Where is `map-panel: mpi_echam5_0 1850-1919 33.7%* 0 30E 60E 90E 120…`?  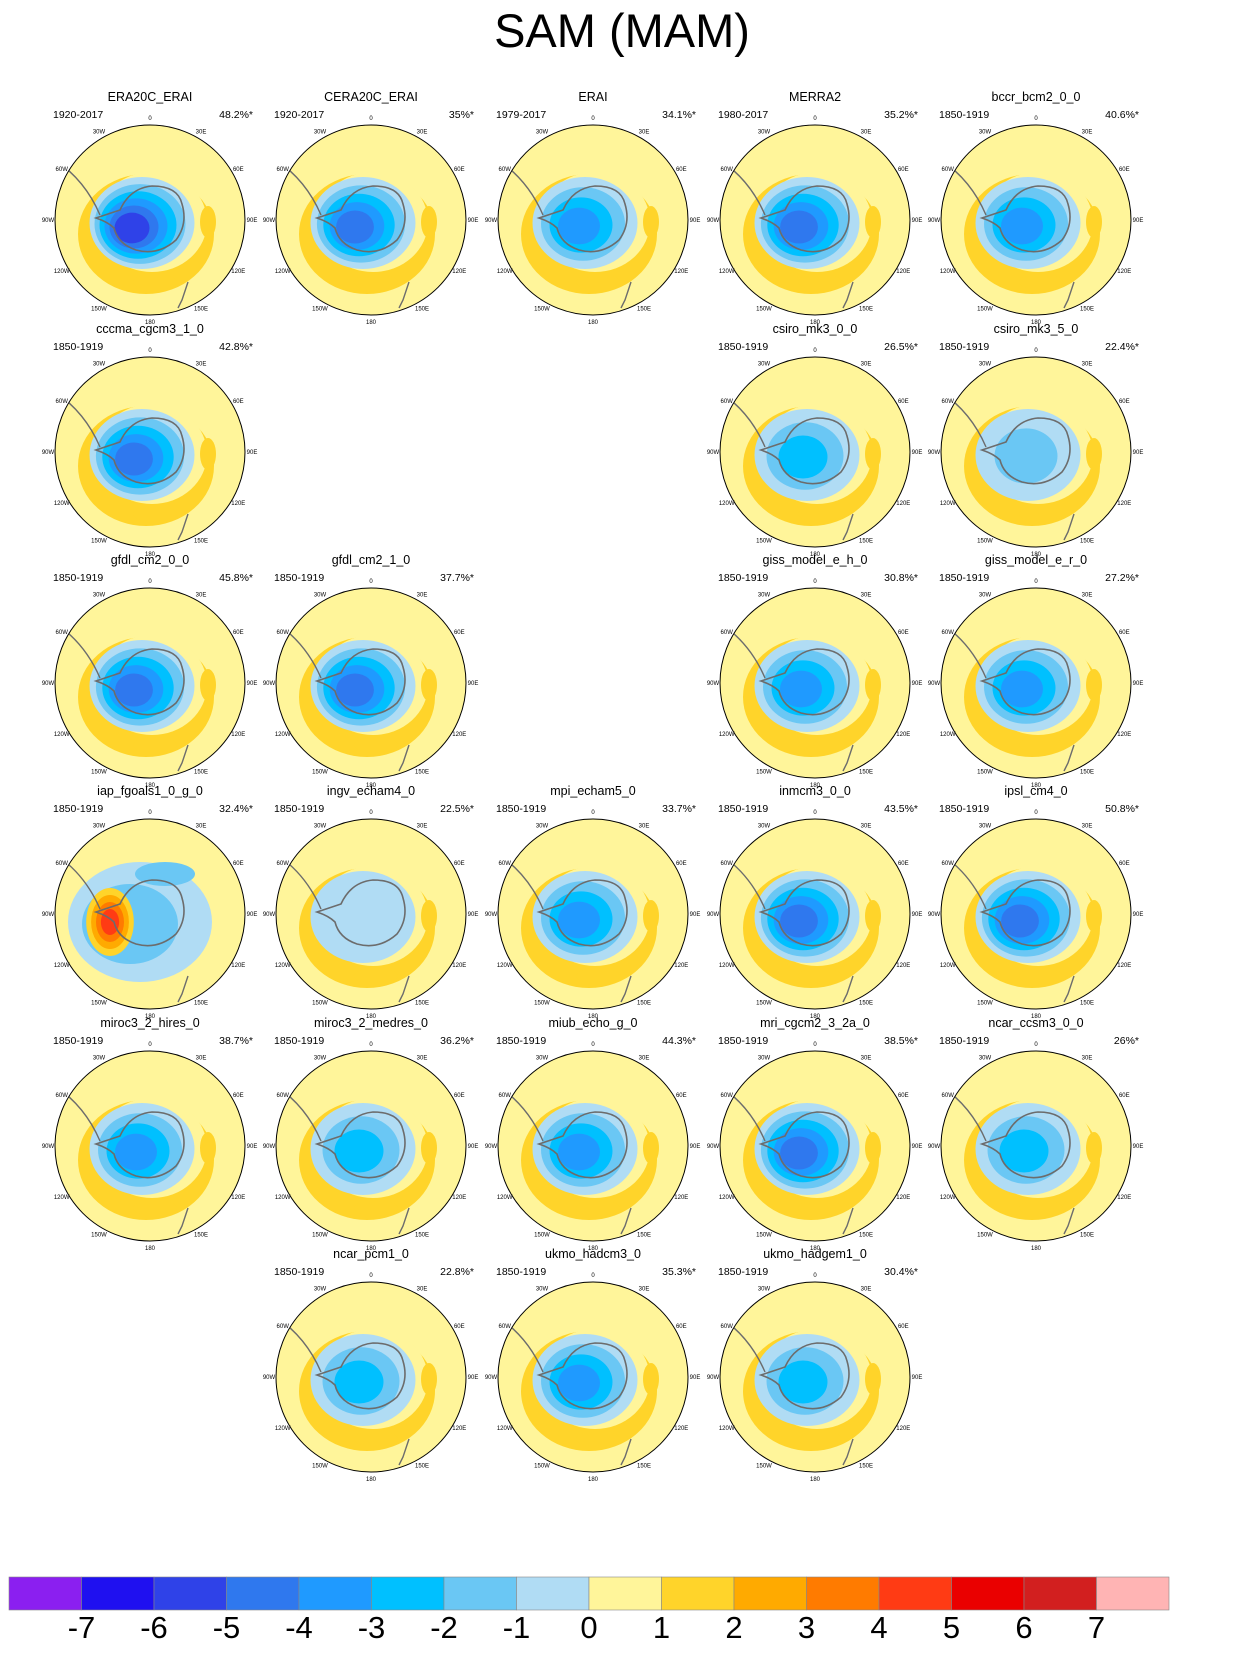 map-panel: mpi_echam5_0 1850-1919 33.7%* 0 30E 60E 90E 120… is located at coordinates (593, 901).